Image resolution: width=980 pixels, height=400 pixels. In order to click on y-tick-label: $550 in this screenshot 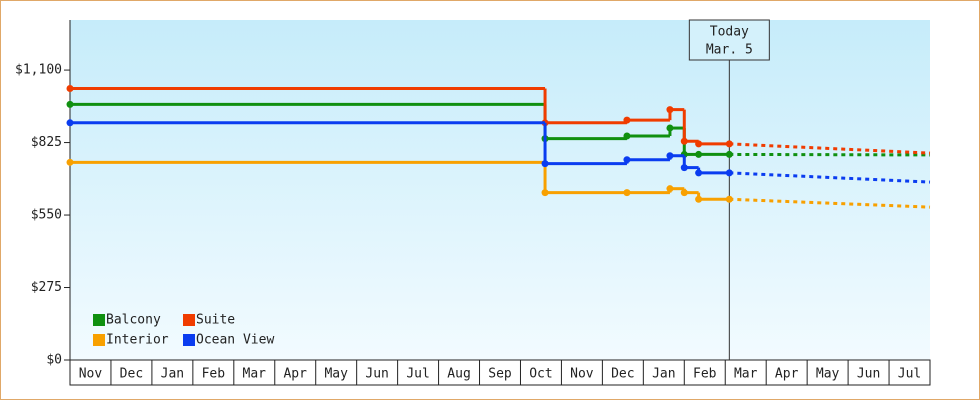, I will do `click(46, 215)`.